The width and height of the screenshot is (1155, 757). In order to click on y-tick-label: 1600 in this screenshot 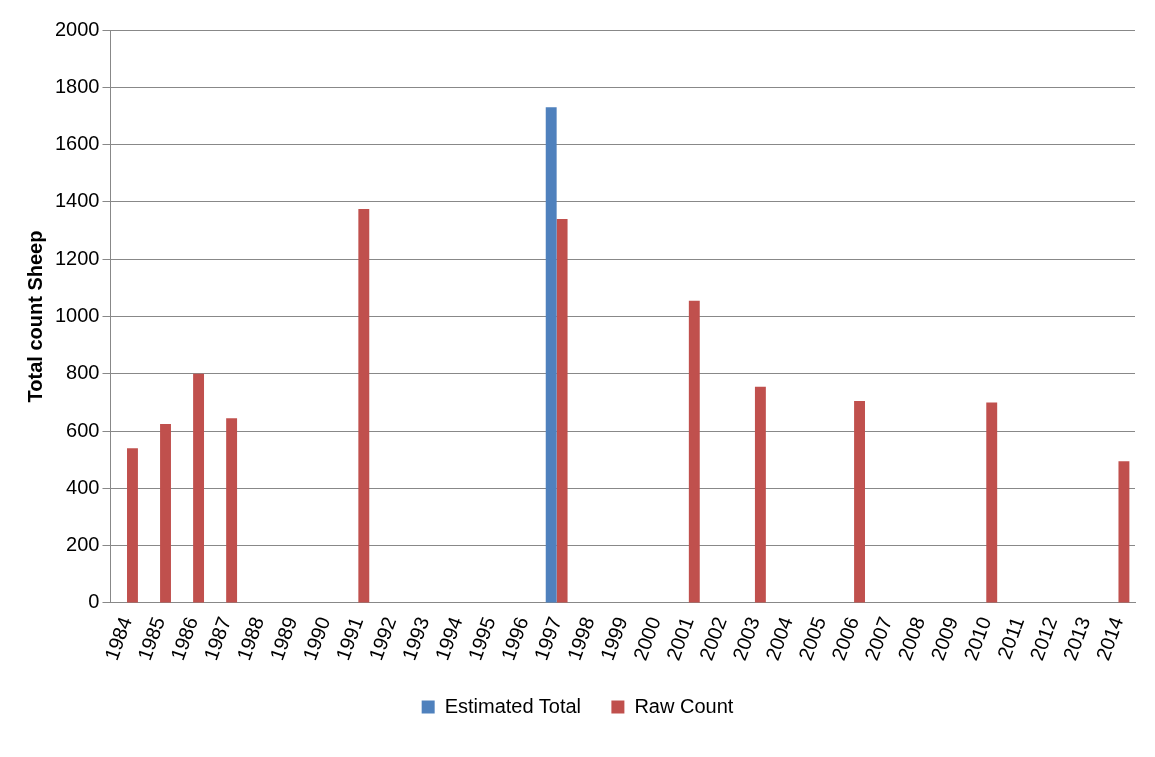, I will do `click(77, 143)`.